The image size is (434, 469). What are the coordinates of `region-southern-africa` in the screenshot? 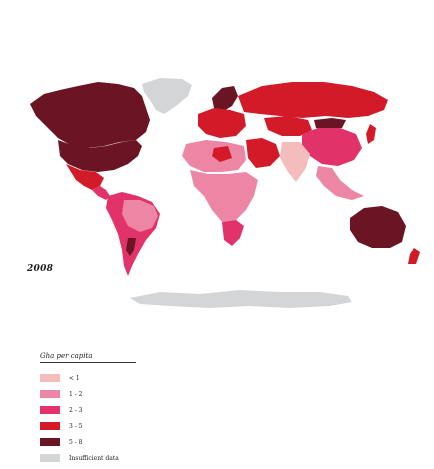 It's located at (233, 233).